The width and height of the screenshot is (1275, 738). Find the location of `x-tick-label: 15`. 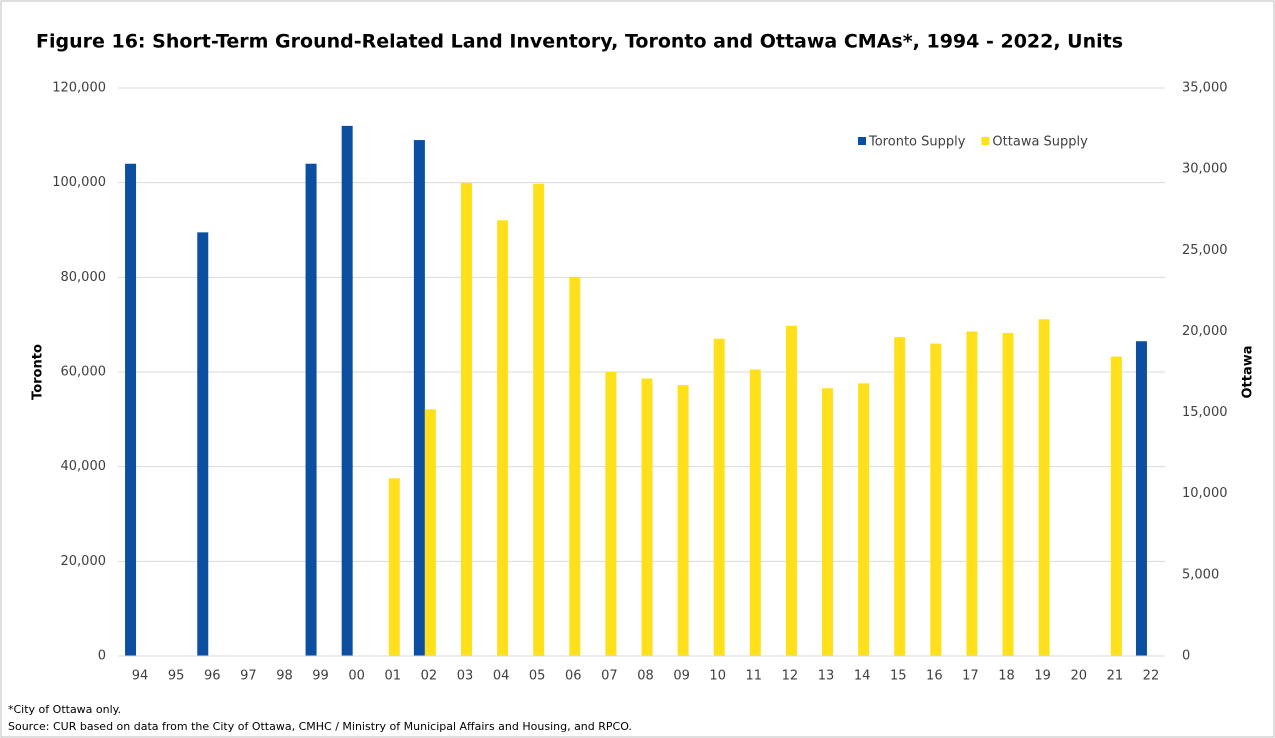

x-tick-label: 15 is located at coordinates (898, 676).